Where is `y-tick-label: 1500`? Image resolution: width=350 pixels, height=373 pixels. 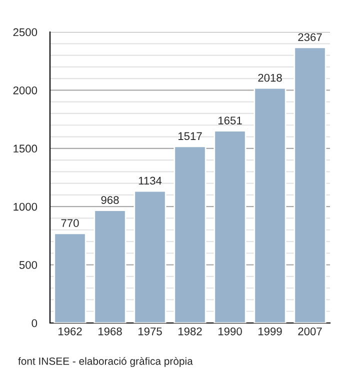
y-tick-label: 1500 is located at coordinates (26, 148).